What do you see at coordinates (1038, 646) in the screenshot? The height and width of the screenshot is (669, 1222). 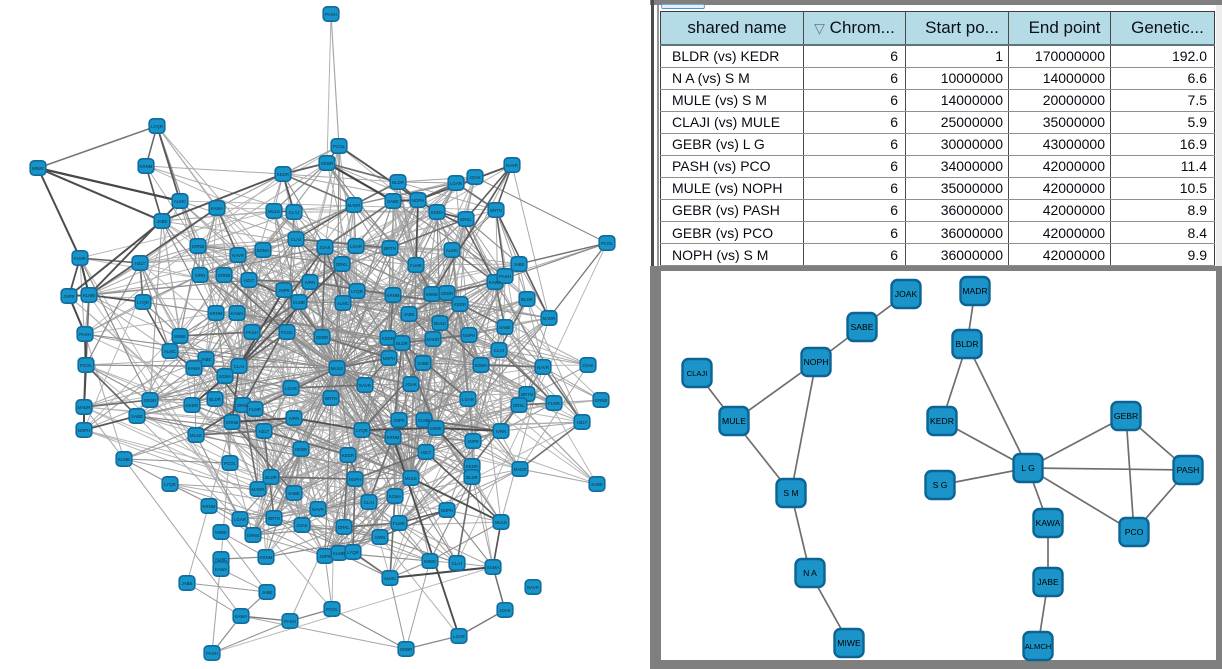 I see `svg-text: ALMCH` at bounding box center [1038, 646].